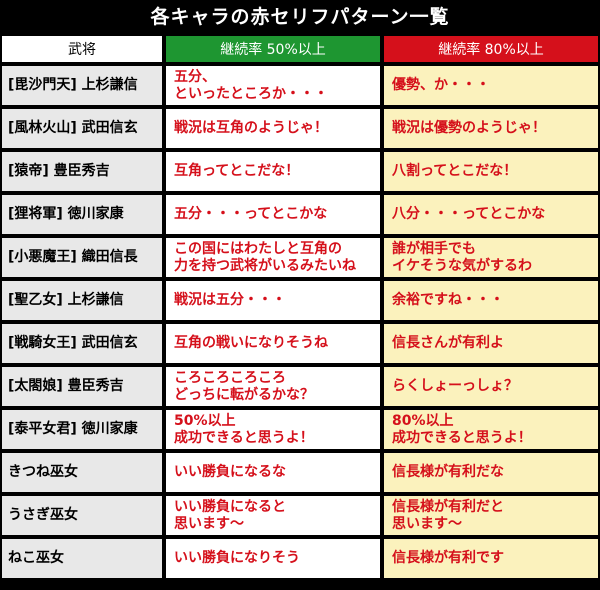 The width and height of the screenshot is (600, 590). What do you see at coordinates (82, 49) in the screenshot?
I see `header-name: 武将` at bounding box center [82, 49].